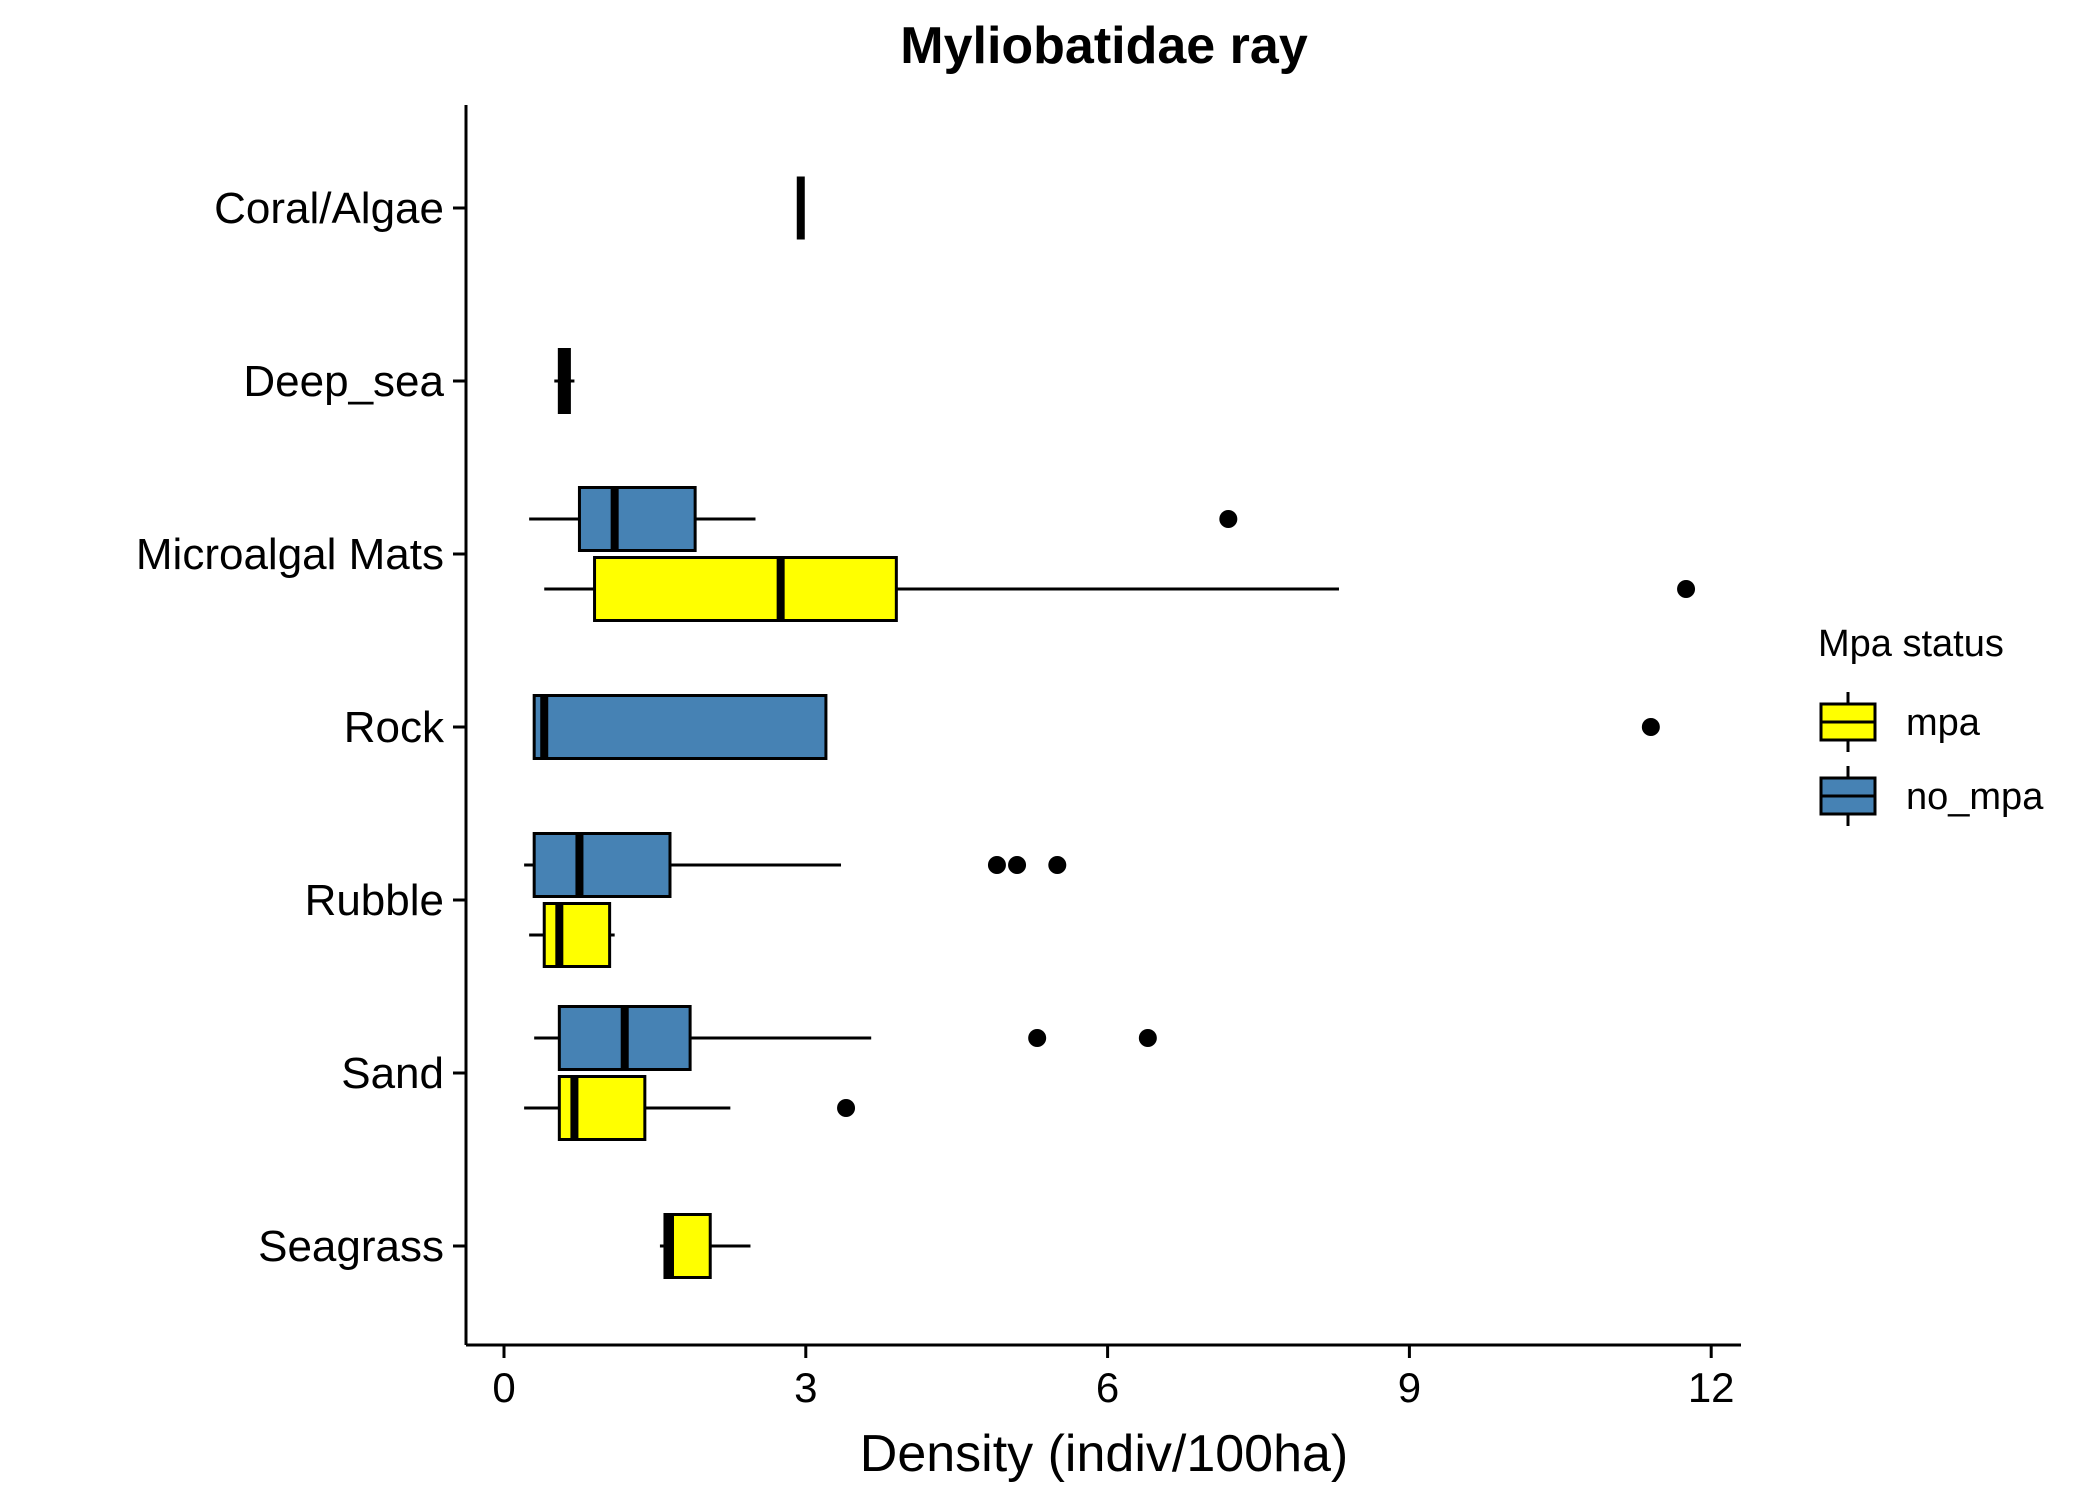 This screenshot has height=1500, width=2100. I want to click on legend-item-no_mpa: no_mpa, so click(1931, 796).